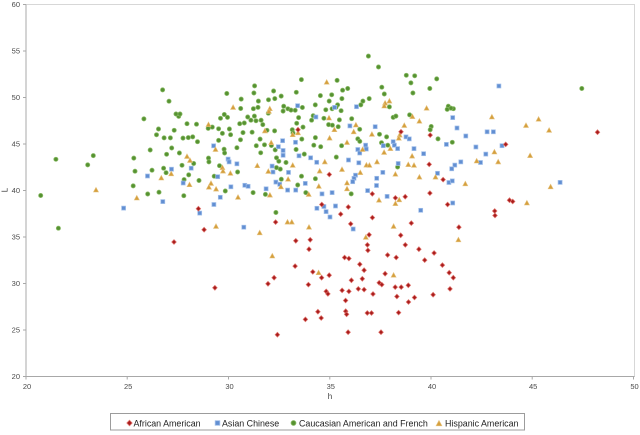  Describe the element at coordinates (16, 51) in the screenshot. I see `svg-text: 55` at that location.